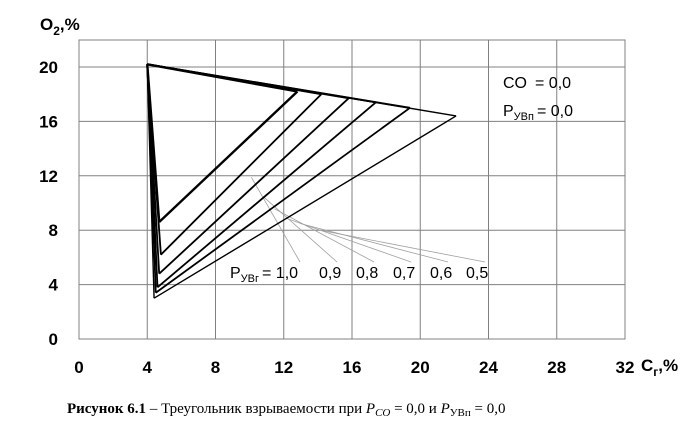  I want to click on x-tick-label: 8, so click(215, 367).